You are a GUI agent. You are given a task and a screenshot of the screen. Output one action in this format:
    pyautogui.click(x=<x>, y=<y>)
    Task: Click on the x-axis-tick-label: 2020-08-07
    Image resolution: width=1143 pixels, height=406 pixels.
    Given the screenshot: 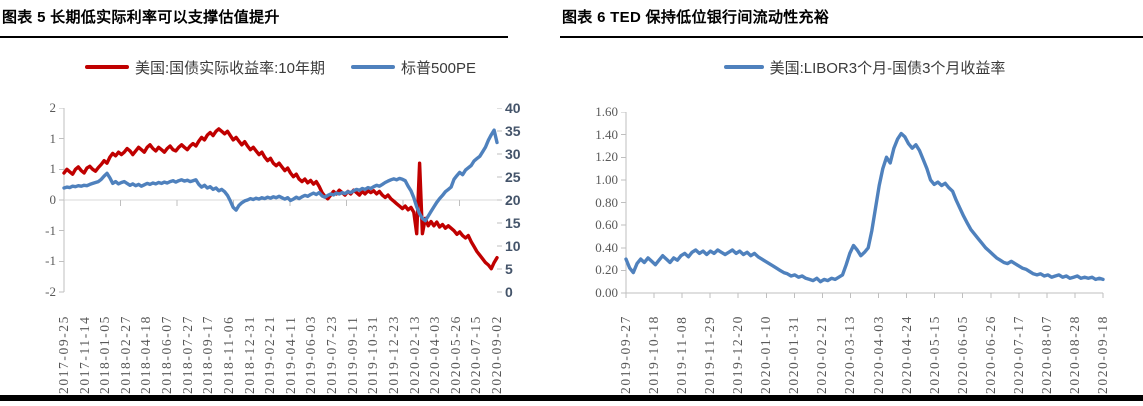 What is the action you would take?
    pyautogui.click(x=1046, y=354)
    